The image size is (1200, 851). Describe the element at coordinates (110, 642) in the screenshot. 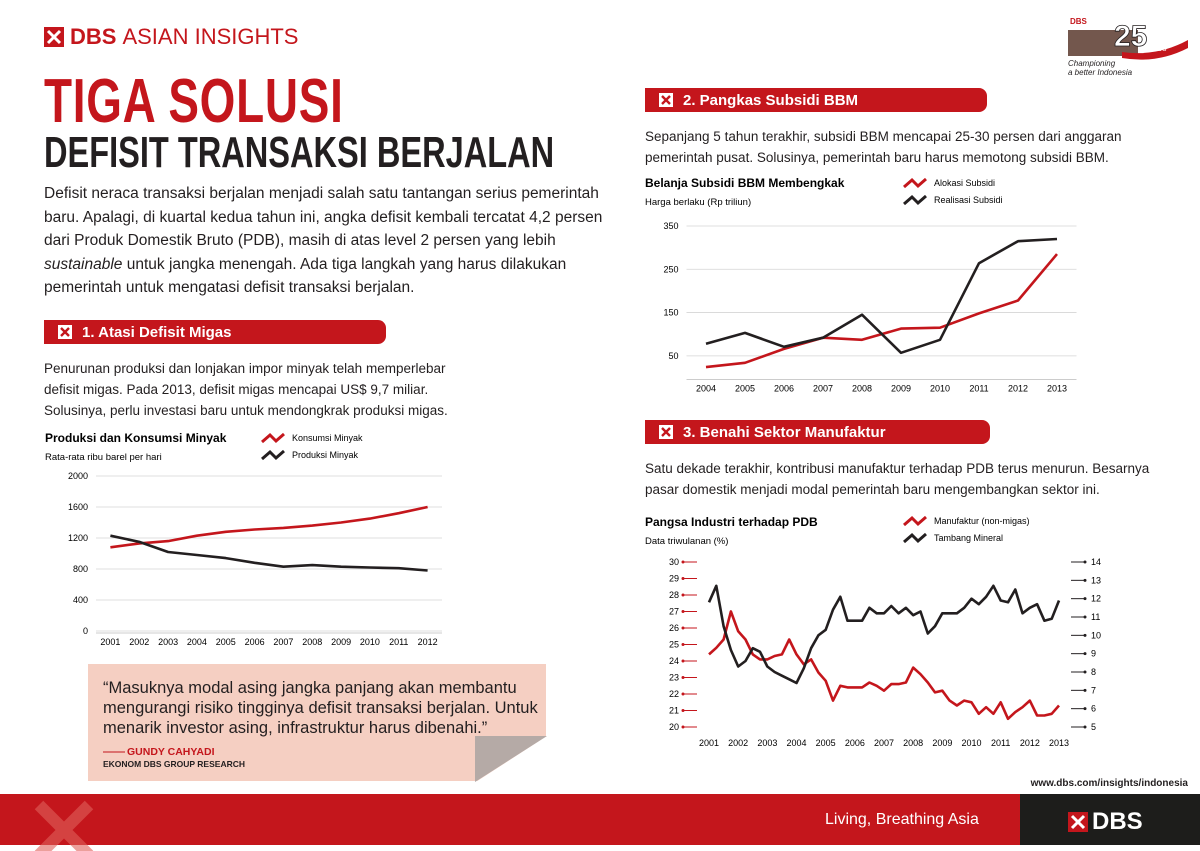

I see `x-tick-label: 2001` at that location.